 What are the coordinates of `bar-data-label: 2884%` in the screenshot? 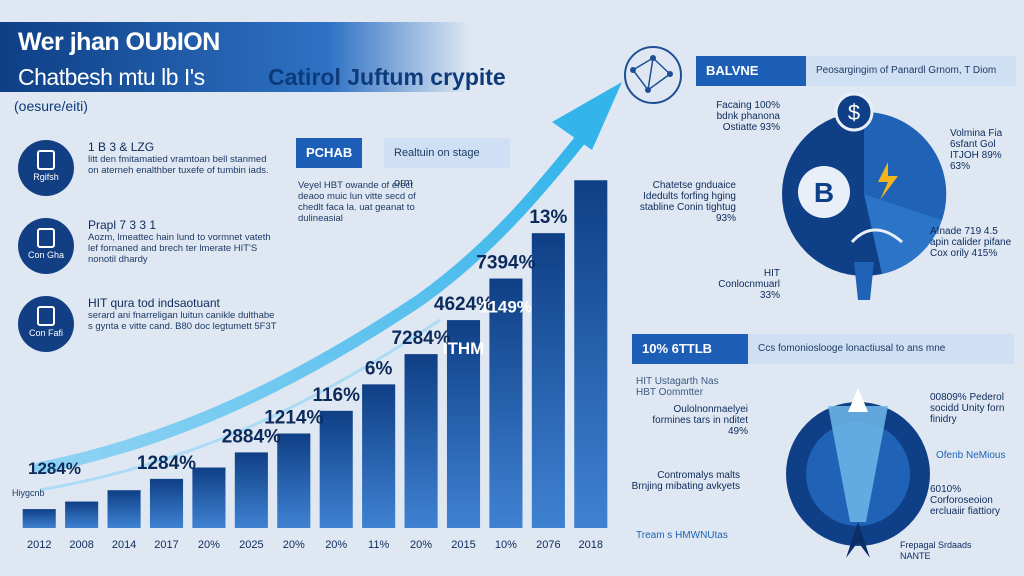 It's located at (251, 436).